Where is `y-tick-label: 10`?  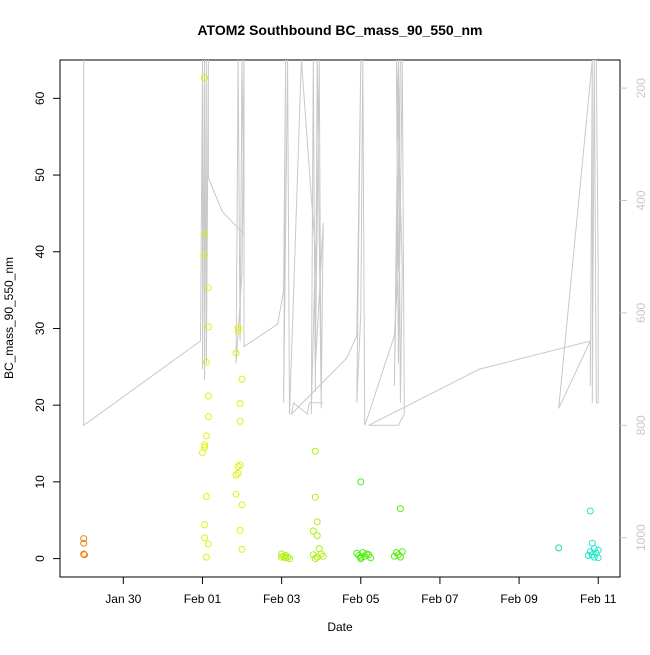
y-tick-label: 10 is located at coordinates (40, 482).